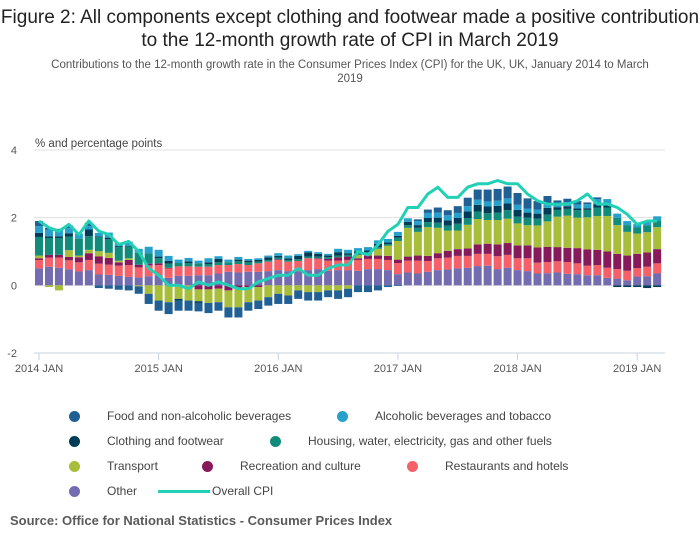 This screenshot has width=700, height=549. I want to click on legend-item-alcohol: Alcoholic beverages and tobacco, so click(444, 416).